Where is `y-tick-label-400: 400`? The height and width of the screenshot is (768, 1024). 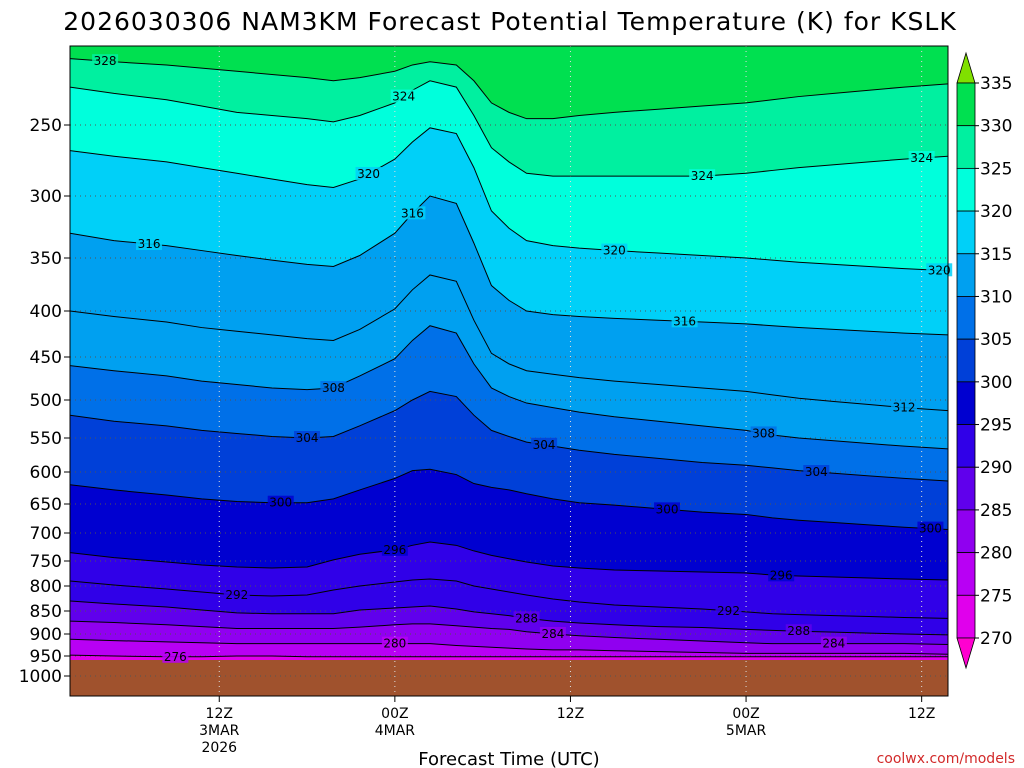
y-tick-label-400: 400 is located at coordinates (46, 312).